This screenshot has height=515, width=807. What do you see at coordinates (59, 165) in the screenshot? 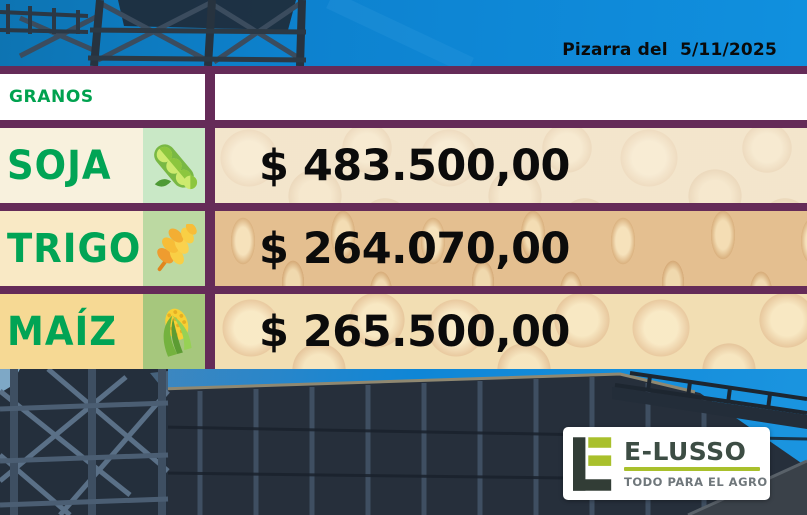
I see `grain-name-soja: SOJA` at bounding box center [59, 165].